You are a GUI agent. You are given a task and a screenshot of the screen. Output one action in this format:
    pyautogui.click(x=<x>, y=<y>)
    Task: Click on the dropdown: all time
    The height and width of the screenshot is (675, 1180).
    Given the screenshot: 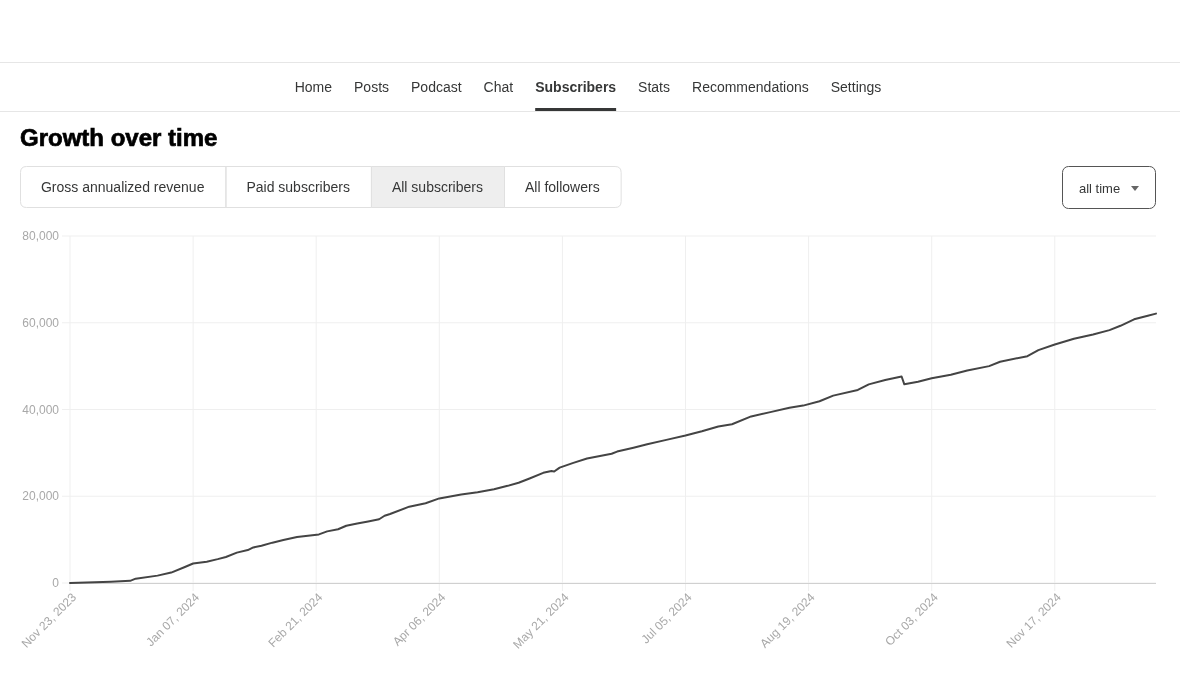 What is the action you would take?
    pyautogui.click(x=1109, y=187)
    